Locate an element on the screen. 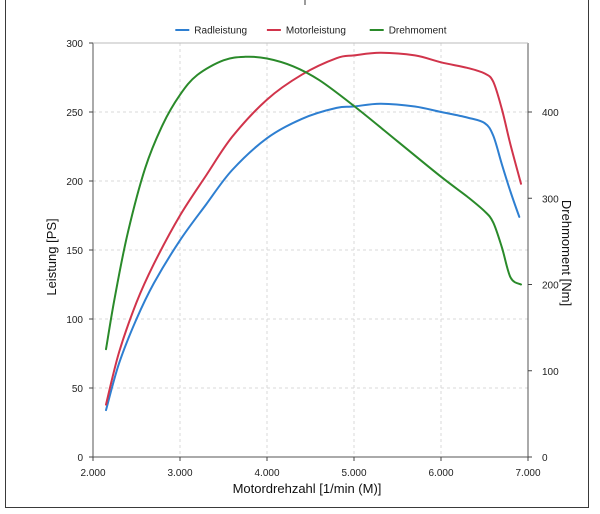 This screenshot has width=600, height=514. x-tick-label: 3.000 is located at coordinates (179, 473).